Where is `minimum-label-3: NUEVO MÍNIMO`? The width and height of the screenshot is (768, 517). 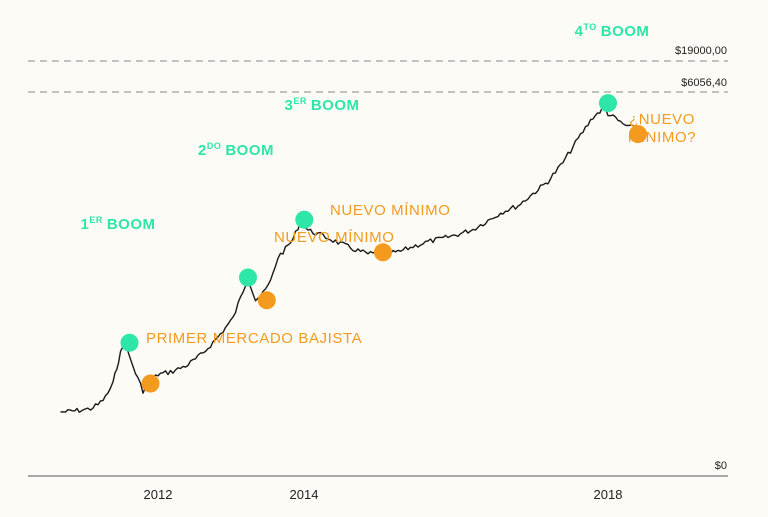 minimum-label-3: NUEVO MÍNIMO is located at coordinates (390, 210).